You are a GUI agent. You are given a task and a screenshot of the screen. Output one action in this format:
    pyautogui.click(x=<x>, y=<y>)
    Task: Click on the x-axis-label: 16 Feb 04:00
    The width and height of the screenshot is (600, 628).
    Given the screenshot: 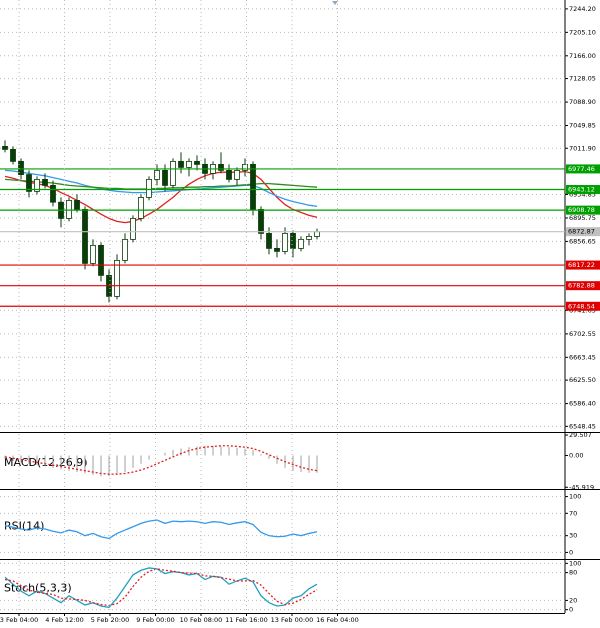 What is the action you would take?
    pyautogui.click(x=337, y=620)
    